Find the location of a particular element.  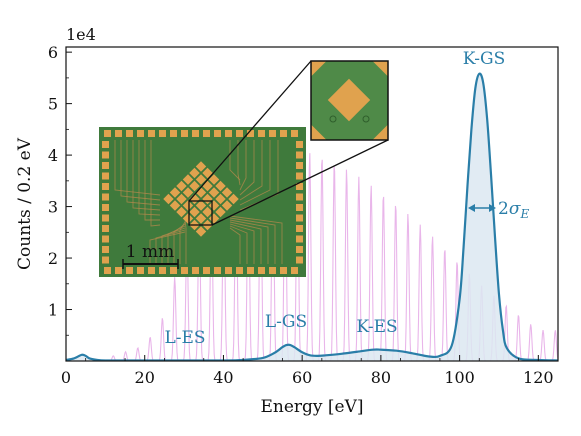

y-tick-label: 5 is located at coordinates (53, 104).